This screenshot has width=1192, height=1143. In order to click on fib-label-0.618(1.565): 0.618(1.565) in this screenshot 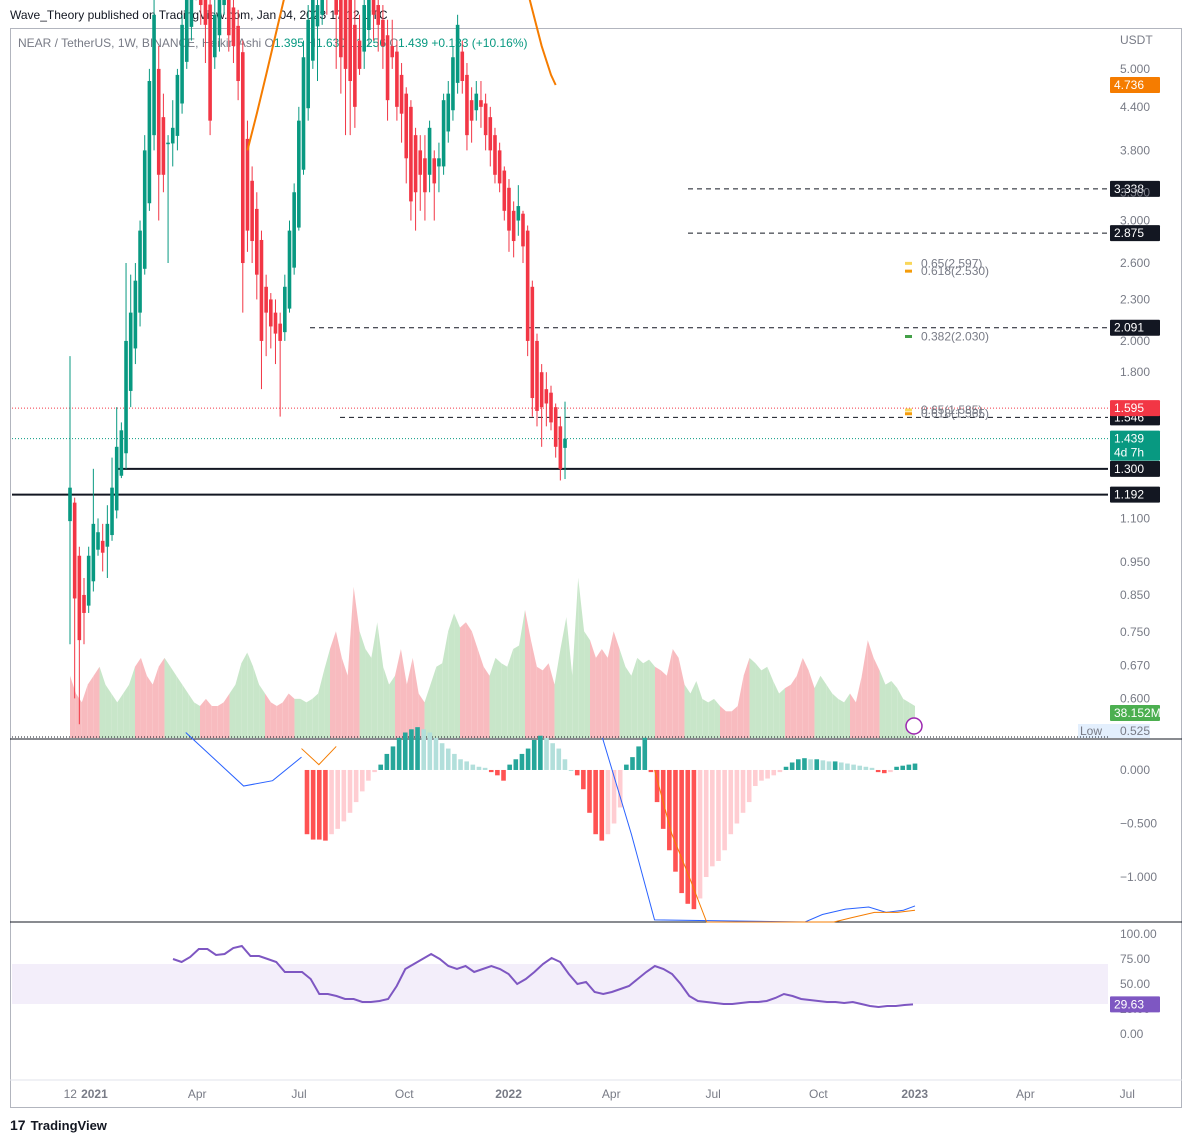, I will do `click(955, 414)`.